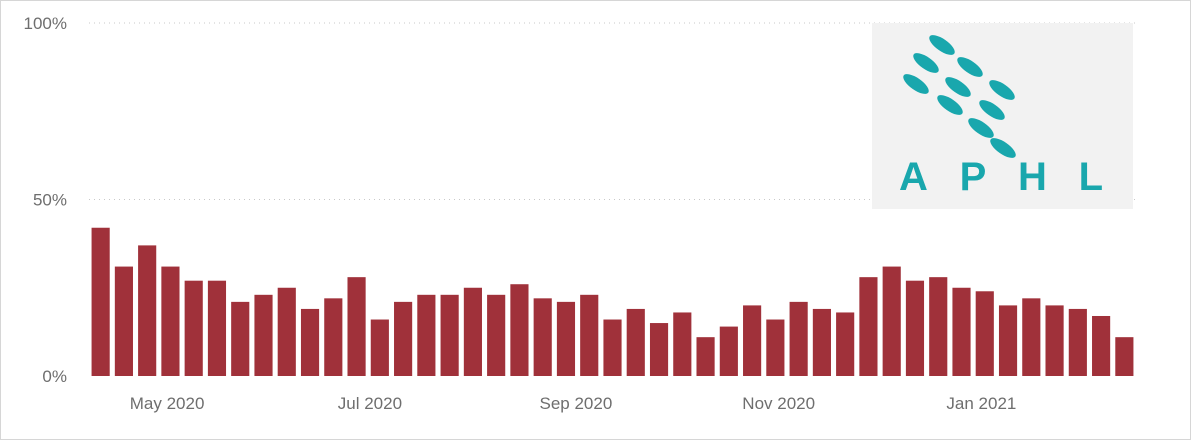  What do you see at coordinates (778, 403) in the screenshot?
I see `x-tick-label: Nov 2020` at bounding box center [778, 403].